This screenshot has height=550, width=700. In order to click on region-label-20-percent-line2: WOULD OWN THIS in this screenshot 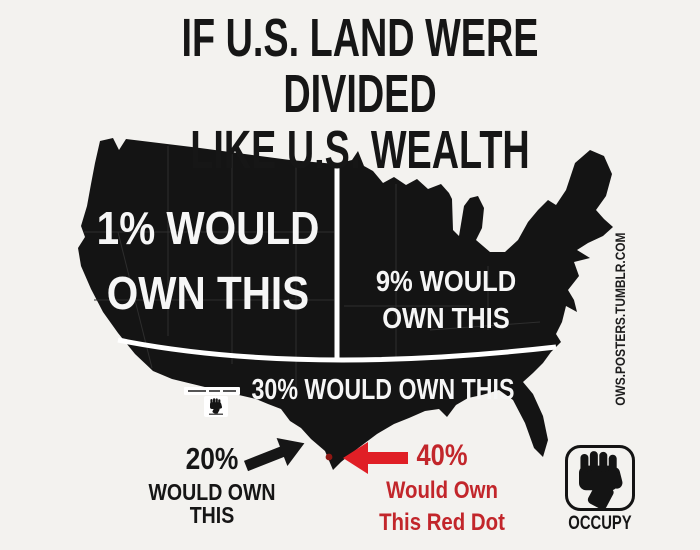, I will do `click(212, 503)`.